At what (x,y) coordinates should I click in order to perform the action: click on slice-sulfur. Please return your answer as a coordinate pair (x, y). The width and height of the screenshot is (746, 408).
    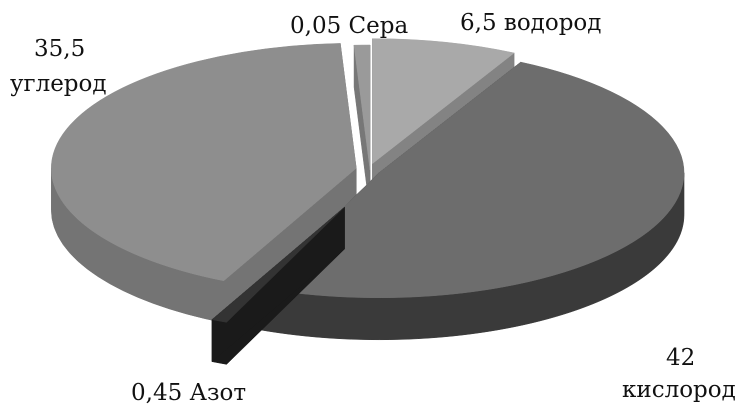
    Looking at the image, I should click on (362, 128).